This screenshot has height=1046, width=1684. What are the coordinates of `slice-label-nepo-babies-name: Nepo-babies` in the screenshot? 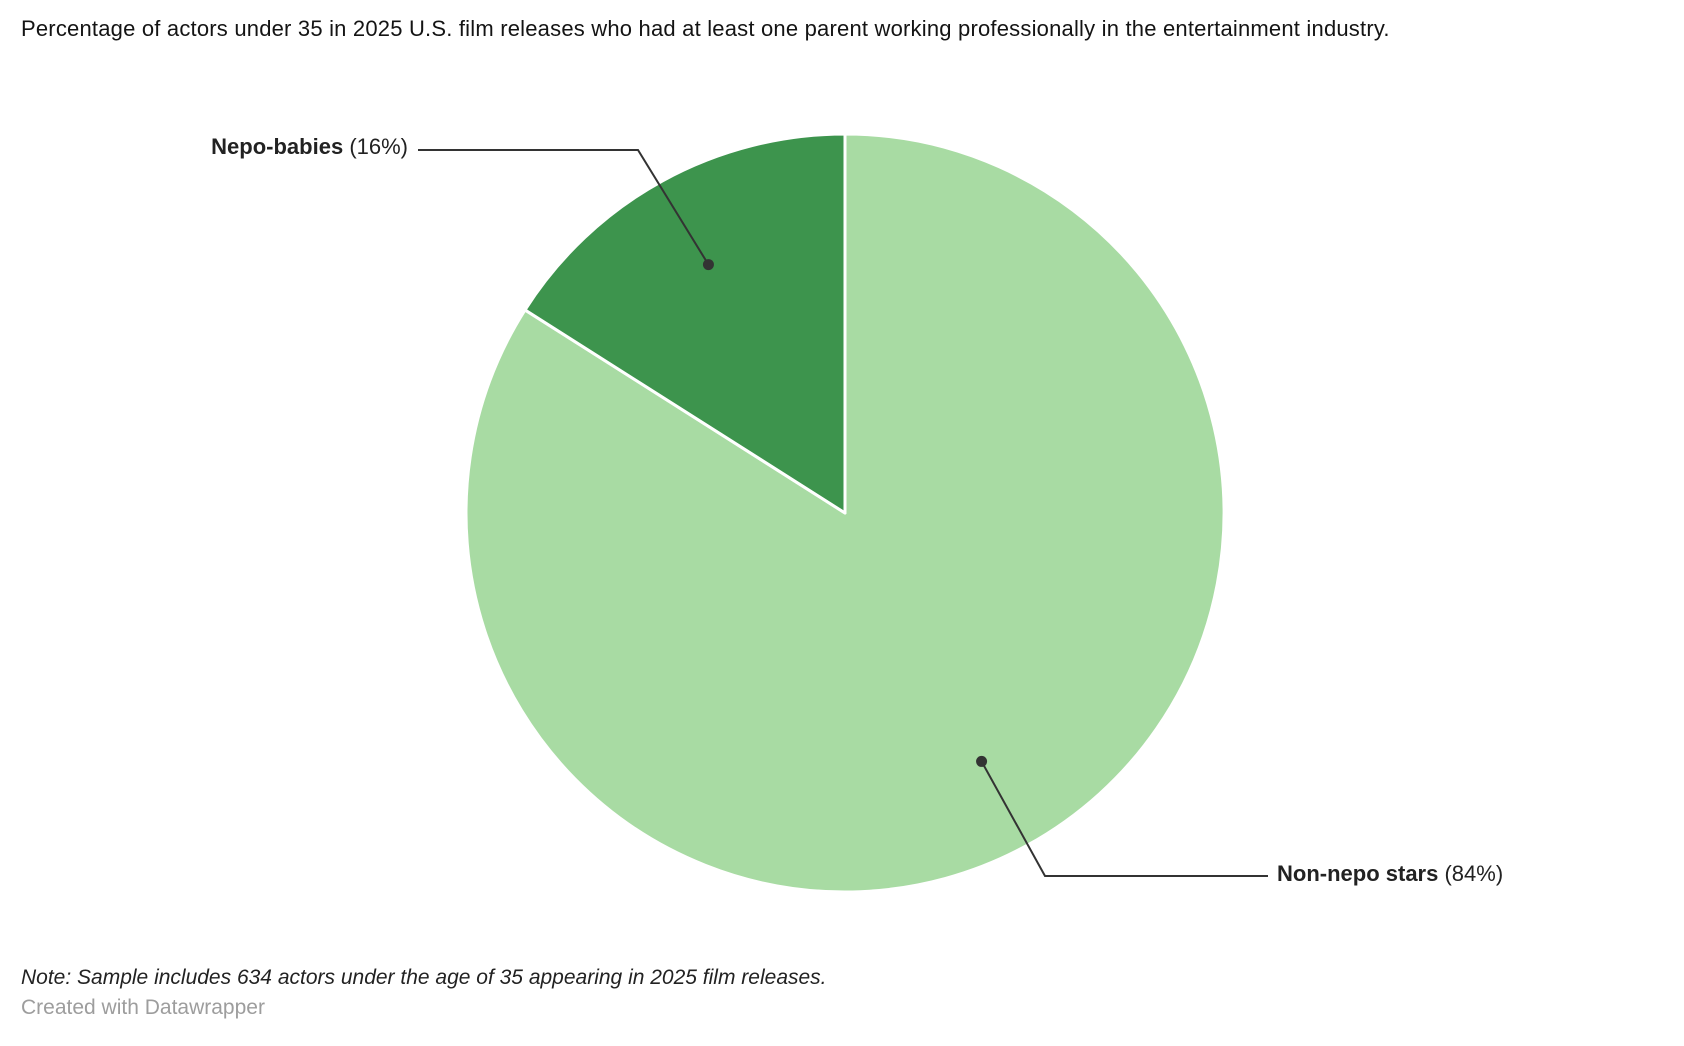 It's located at (277, 146).